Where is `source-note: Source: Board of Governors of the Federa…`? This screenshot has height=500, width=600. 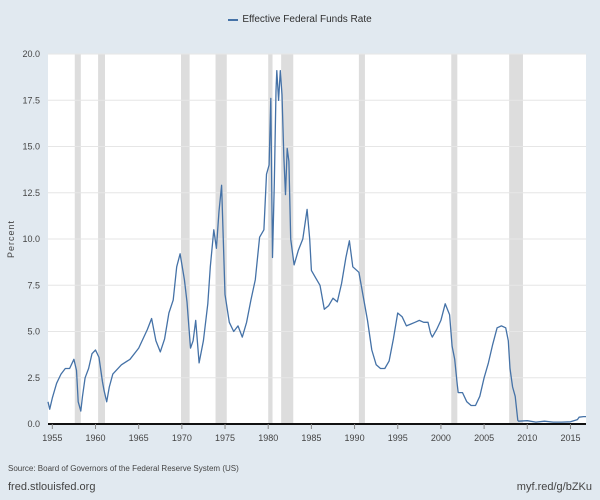
source-note: Source: Board of Governors of the Federa… is located at coordinates (123, 468).